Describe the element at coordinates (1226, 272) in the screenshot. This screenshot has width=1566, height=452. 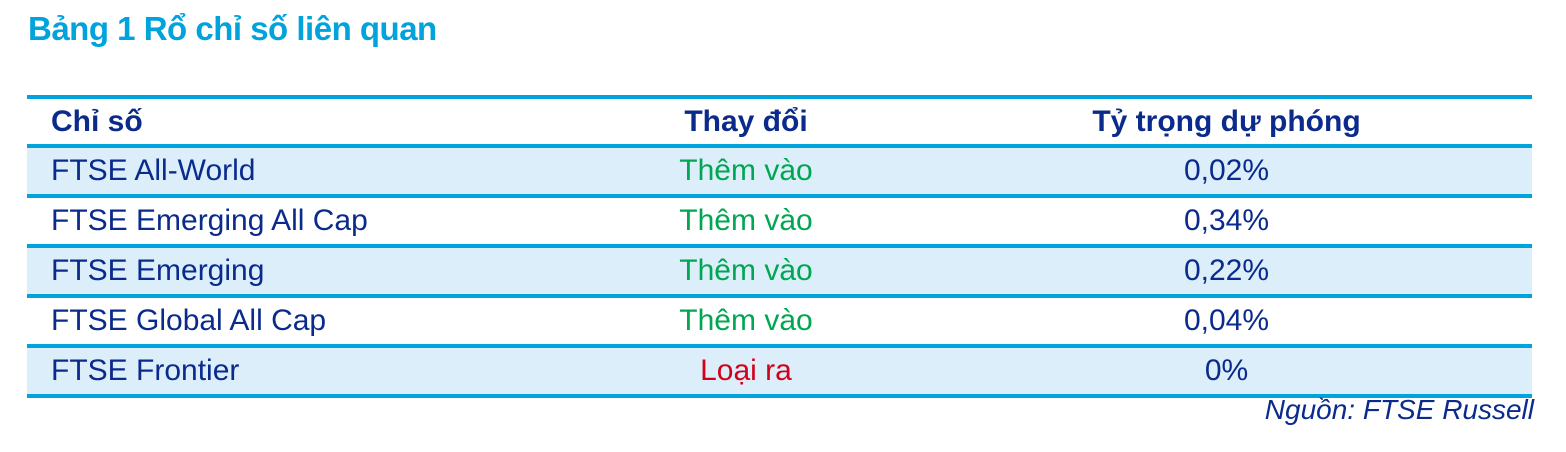
I see `projected-weight: 0,22%` at that location.